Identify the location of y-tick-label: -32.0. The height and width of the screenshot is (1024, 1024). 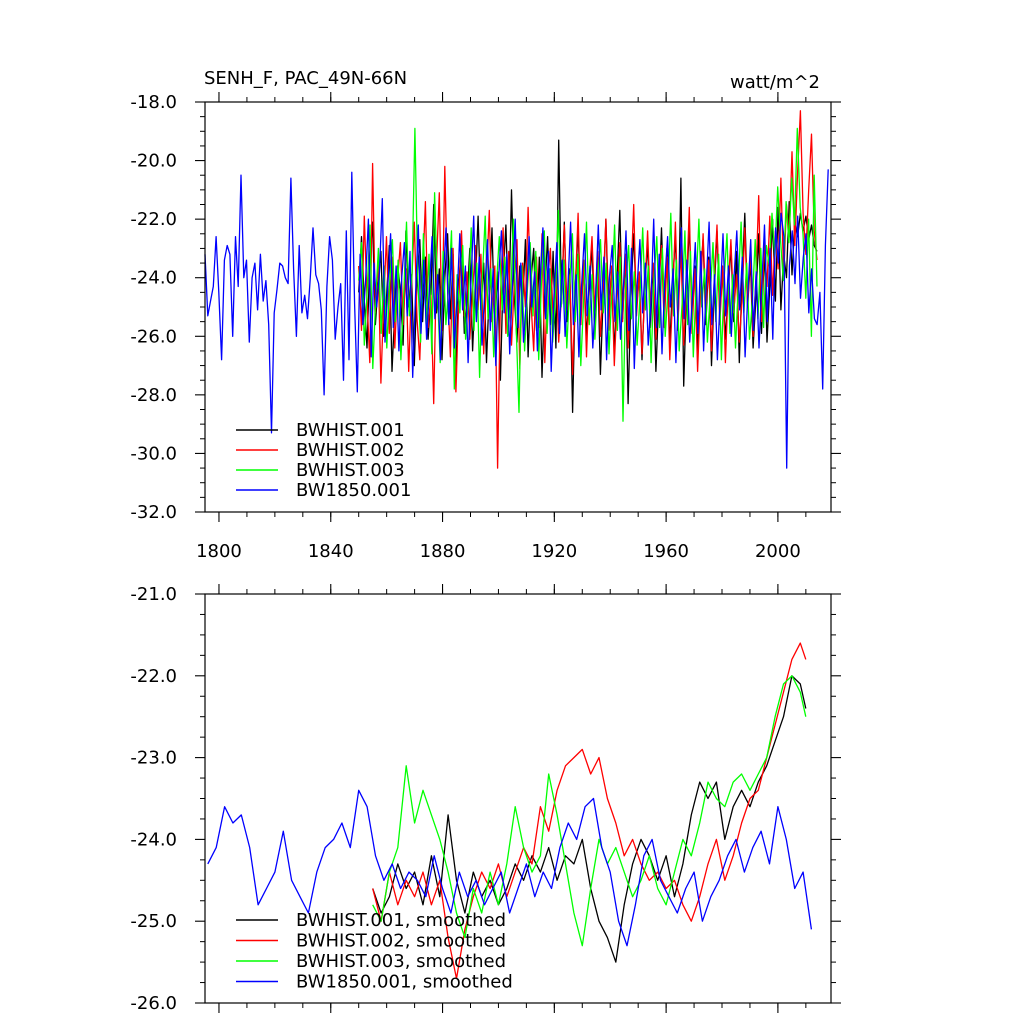
(153, 512).